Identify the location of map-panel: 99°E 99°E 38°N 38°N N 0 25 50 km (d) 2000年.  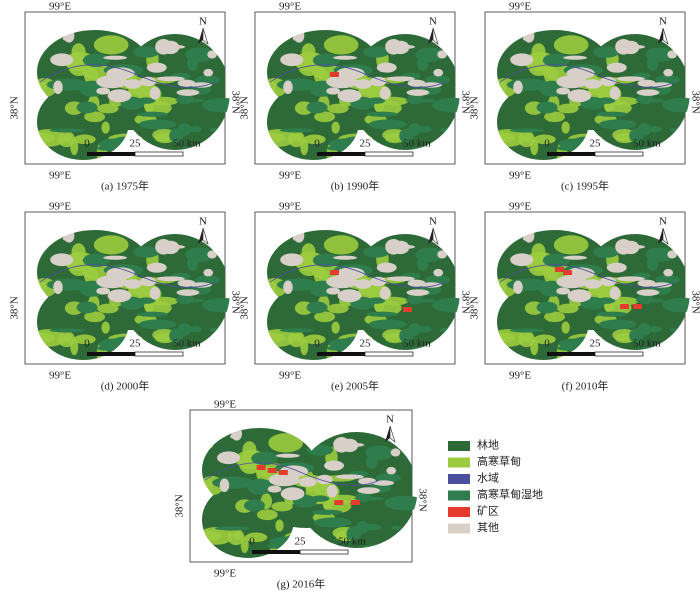
(125, 297).